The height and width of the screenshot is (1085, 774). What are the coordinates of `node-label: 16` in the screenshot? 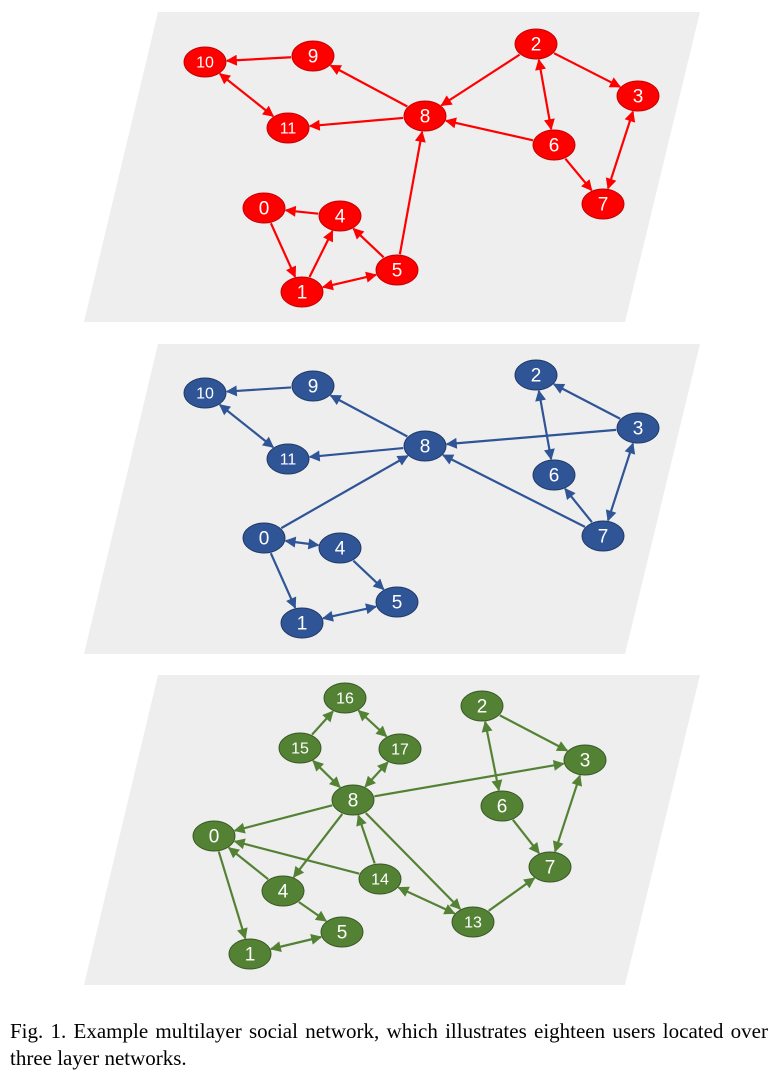 It's located at (345, 699).